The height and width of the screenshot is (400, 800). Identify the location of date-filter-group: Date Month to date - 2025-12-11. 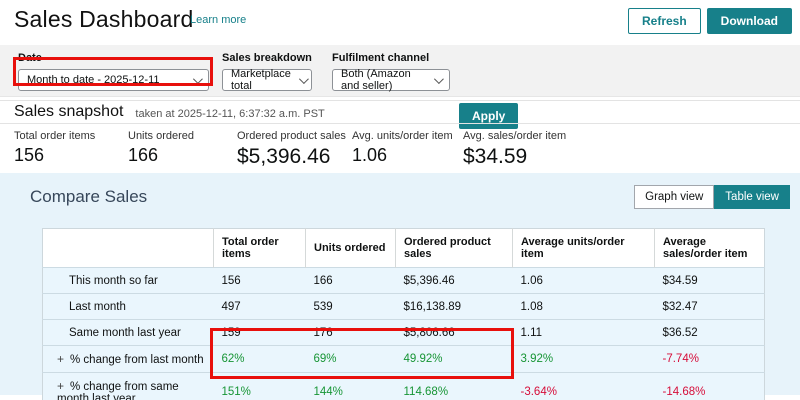
(113, 71).